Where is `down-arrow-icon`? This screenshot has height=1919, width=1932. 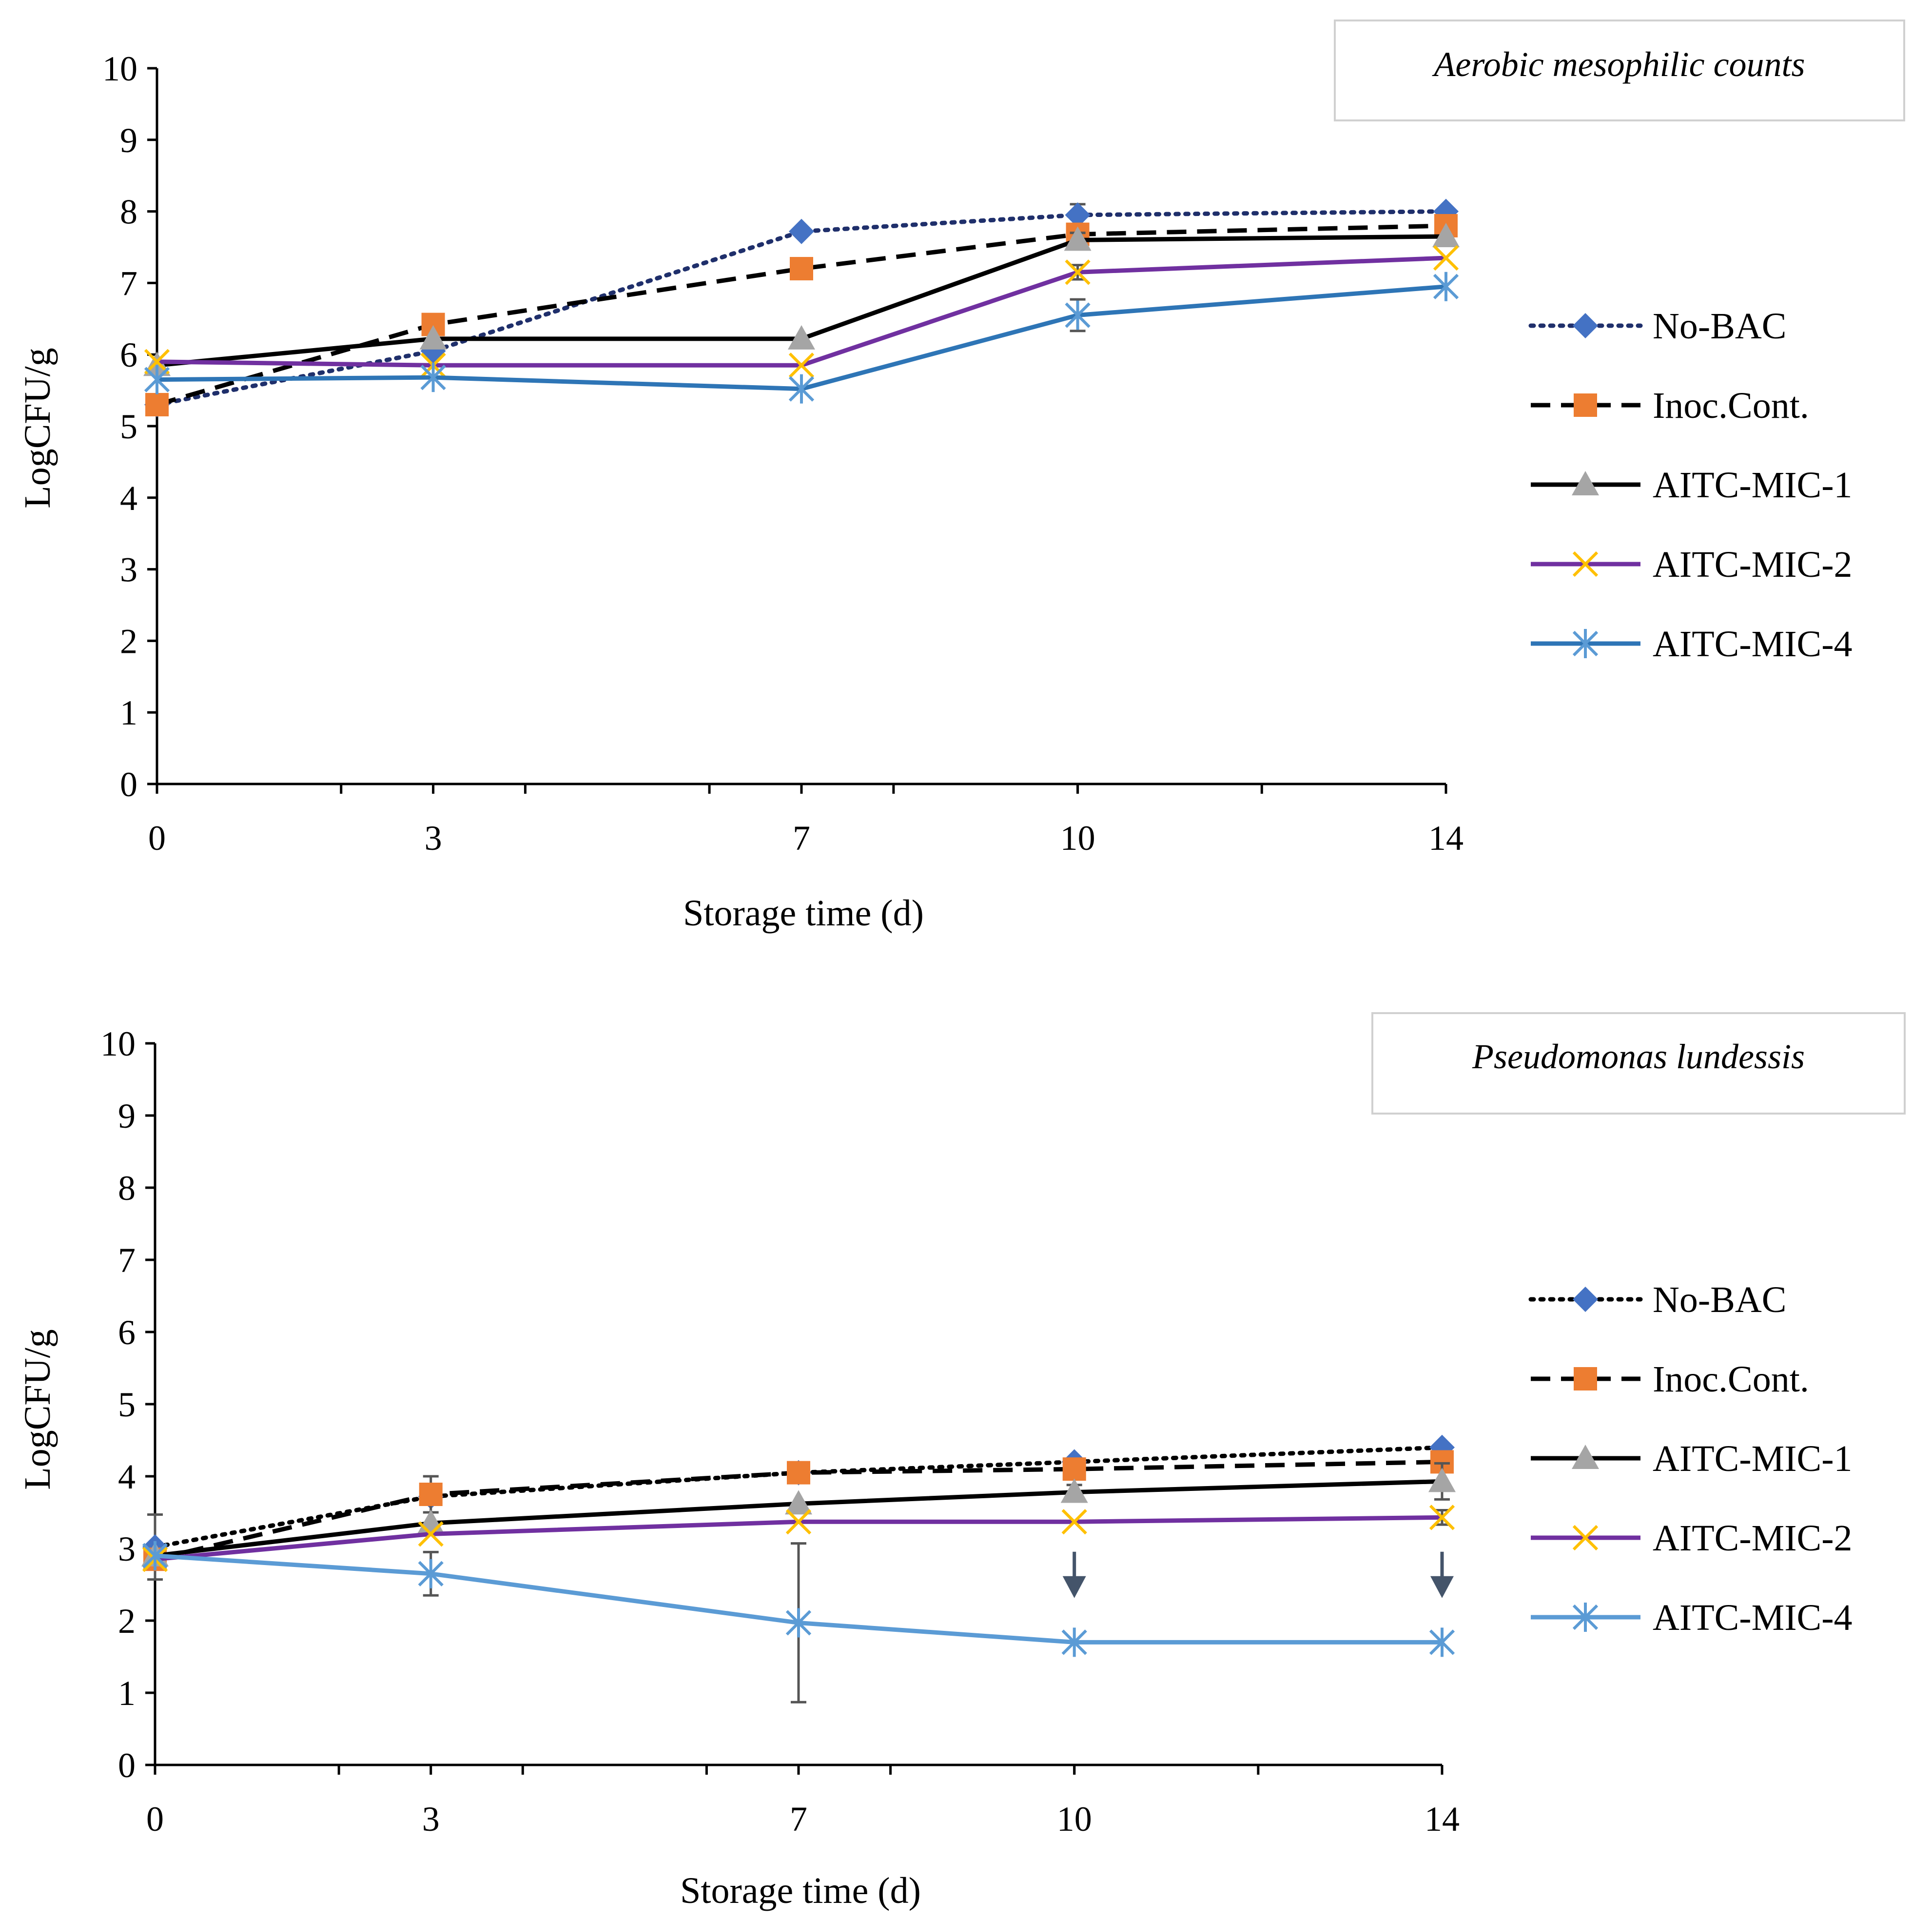
down-arrow-icon is located at coordinates (1074, 1574).